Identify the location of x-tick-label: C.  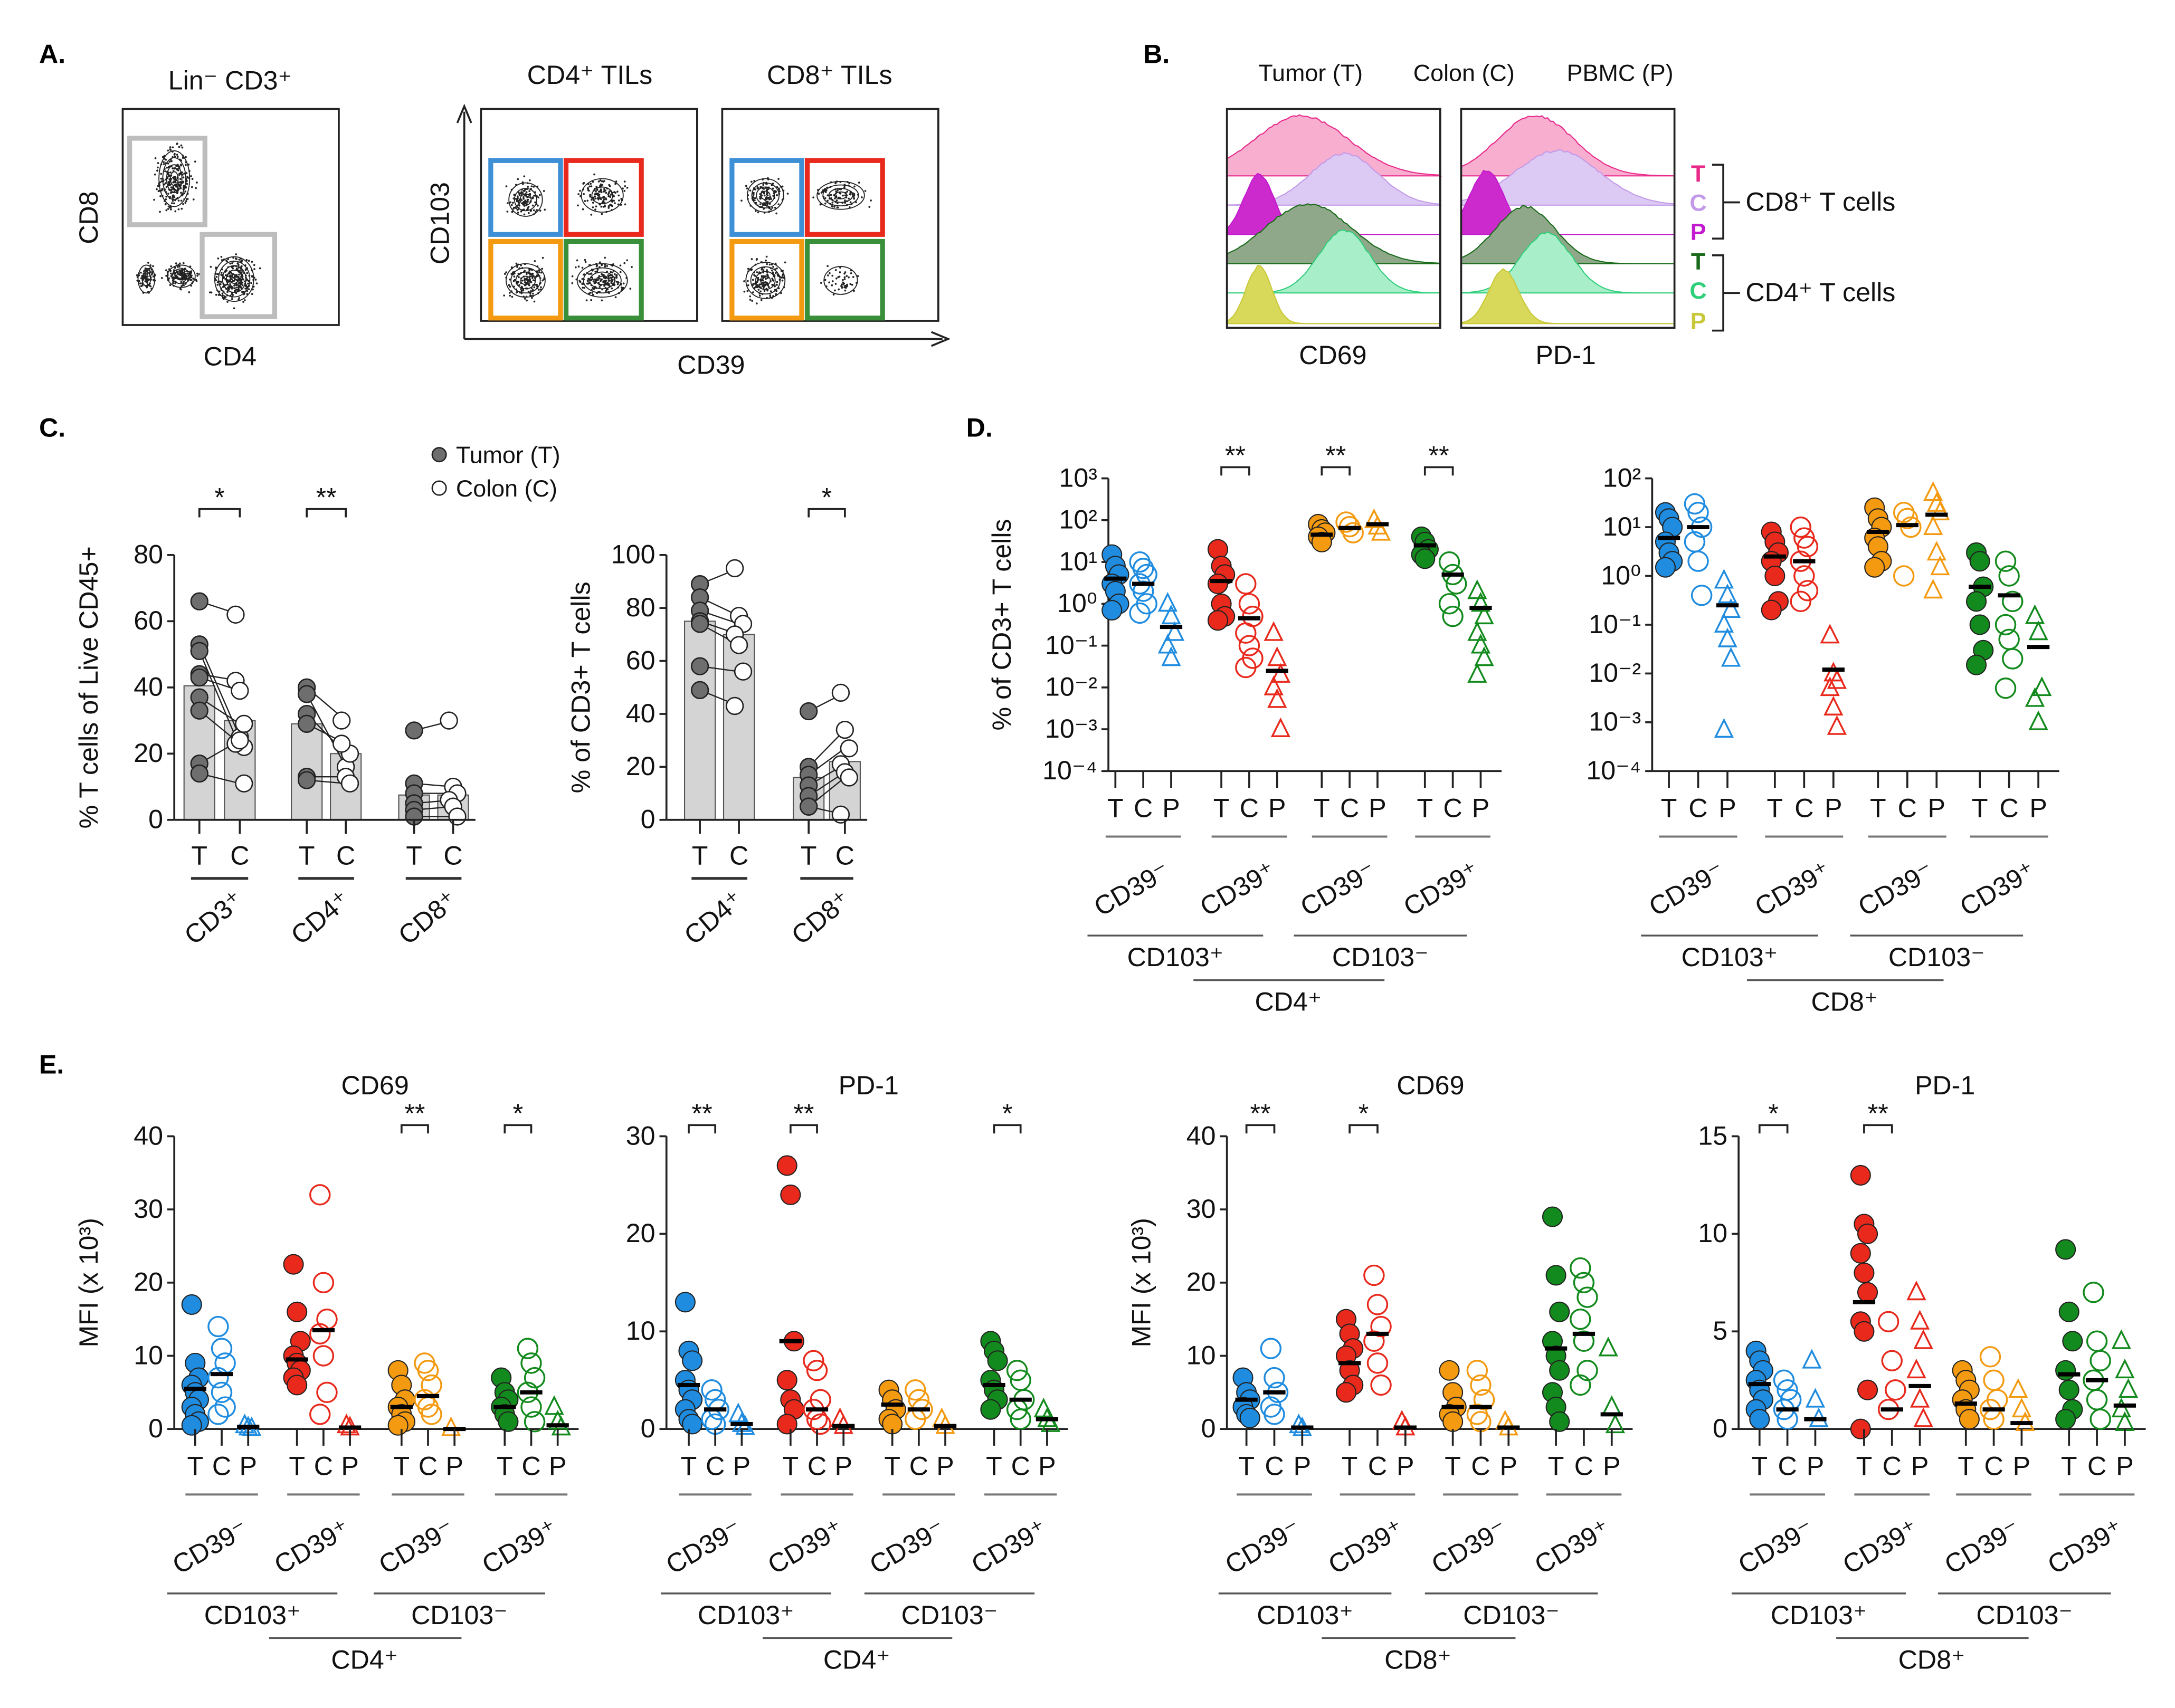
(1143, 808).